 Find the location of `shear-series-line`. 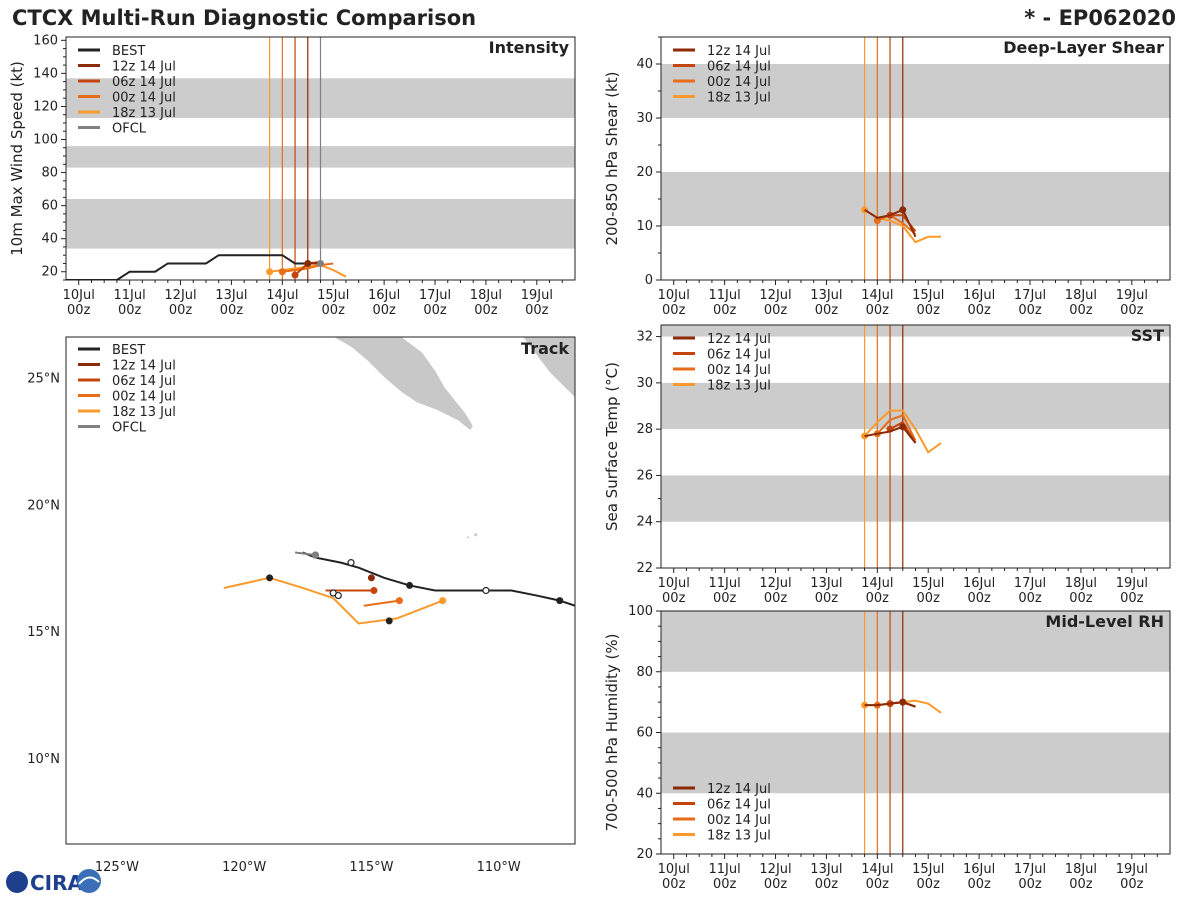

shear-series-line is located at coordinates (890, 223).